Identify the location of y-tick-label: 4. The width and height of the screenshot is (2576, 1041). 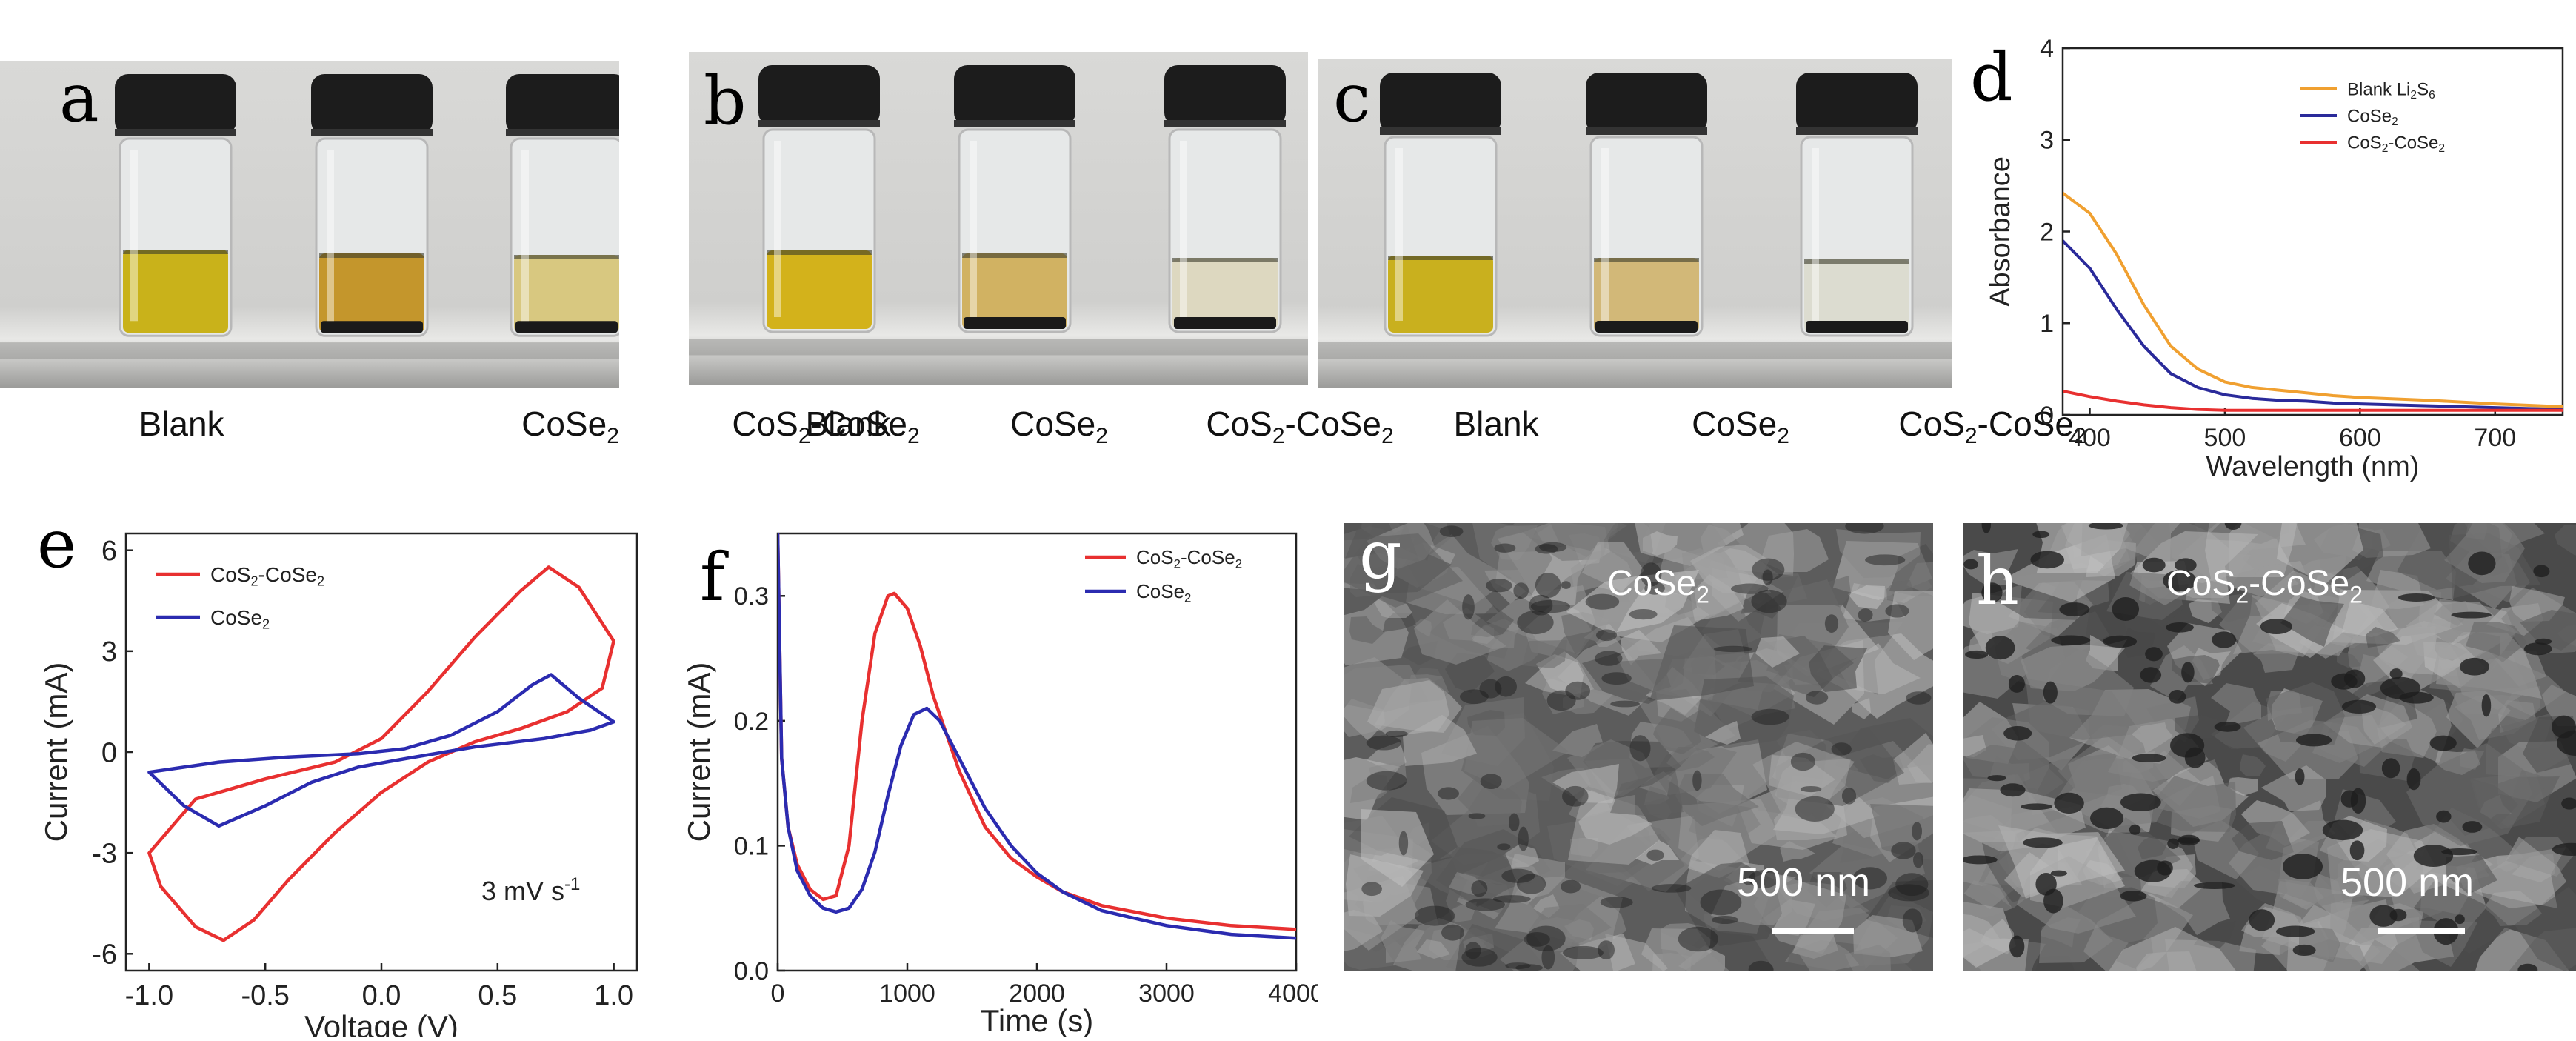
(2047, 49).